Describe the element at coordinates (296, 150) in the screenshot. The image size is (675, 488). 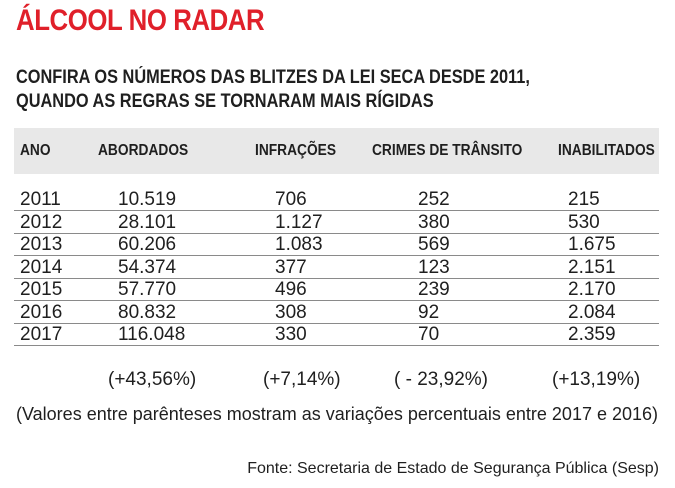
I see `column-header: INFRAÇÕES` at that location.